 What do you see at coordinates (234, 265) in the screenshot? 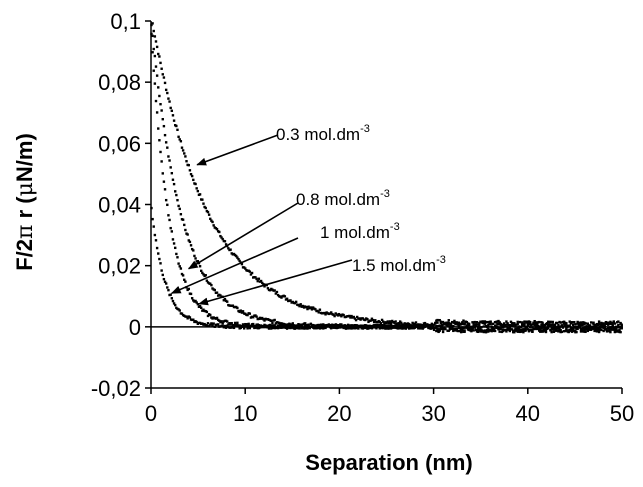
I see `annotation-arrow` at bounding box center [234, 265].